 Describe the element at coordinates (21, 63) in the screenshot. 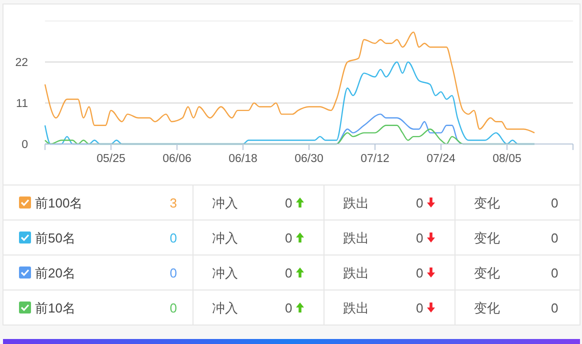

I see `y-tick-label: 22` at that location.